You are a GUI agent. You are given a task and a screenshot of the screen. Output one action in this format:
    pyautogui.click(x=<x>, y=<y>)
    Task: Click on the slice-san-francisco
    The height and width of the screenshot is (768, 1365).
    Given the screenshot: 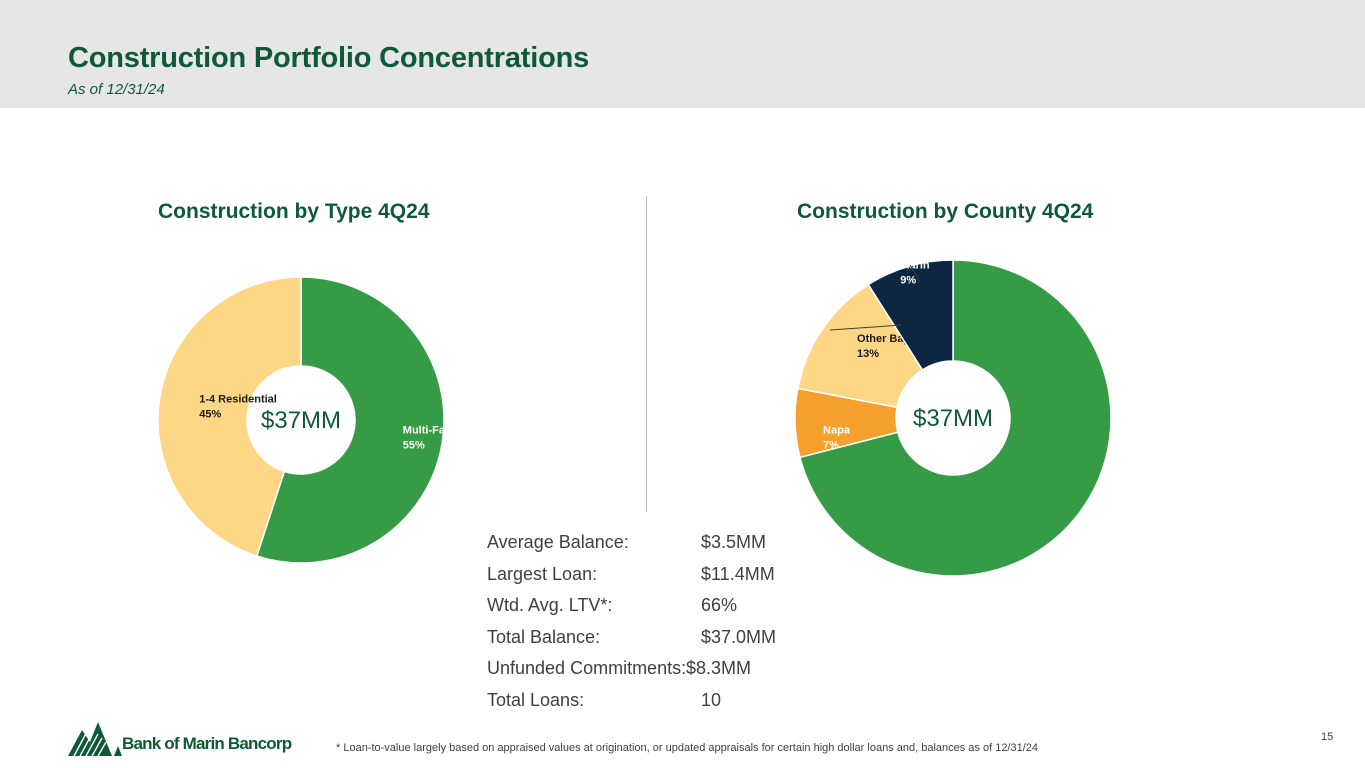 What is the action you would take?
    pyautogui.click(x=955, y=418)
    